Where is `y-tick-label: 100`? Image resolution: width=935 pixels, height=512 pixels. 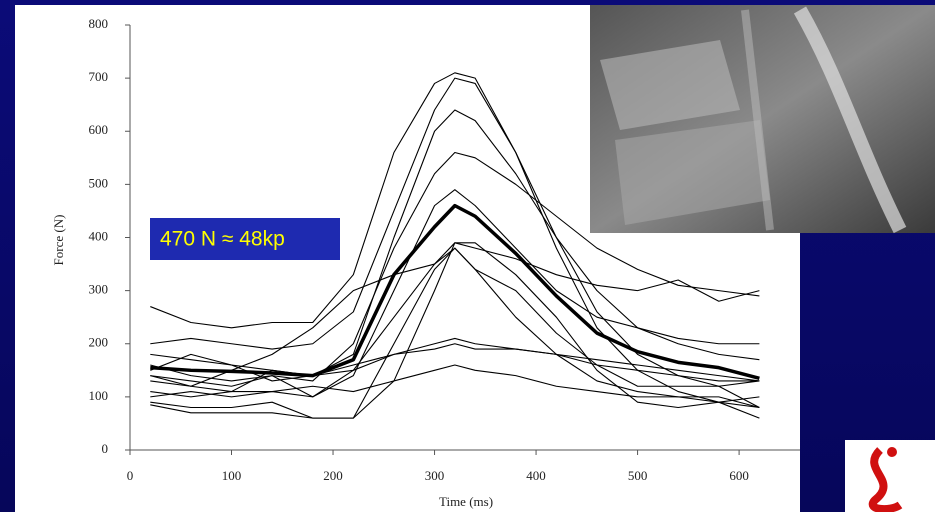
y-tick-label: 100 is located at coordinates (99, 395).